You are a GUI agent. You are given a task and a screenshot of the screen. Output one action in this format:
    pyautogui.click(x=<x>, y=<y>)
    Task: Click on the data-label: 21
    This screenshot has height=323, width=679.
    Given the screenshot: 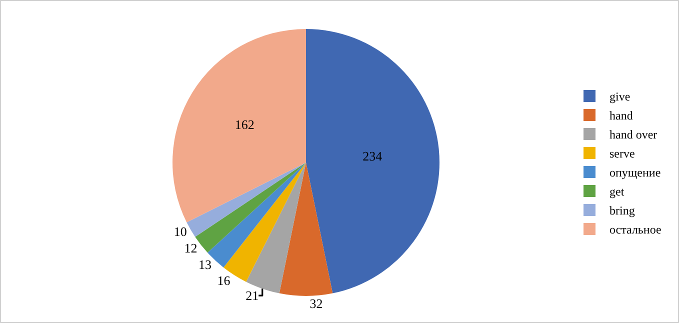 What is the action you would take?
    pyautogui.click(x=252, y=296)
    